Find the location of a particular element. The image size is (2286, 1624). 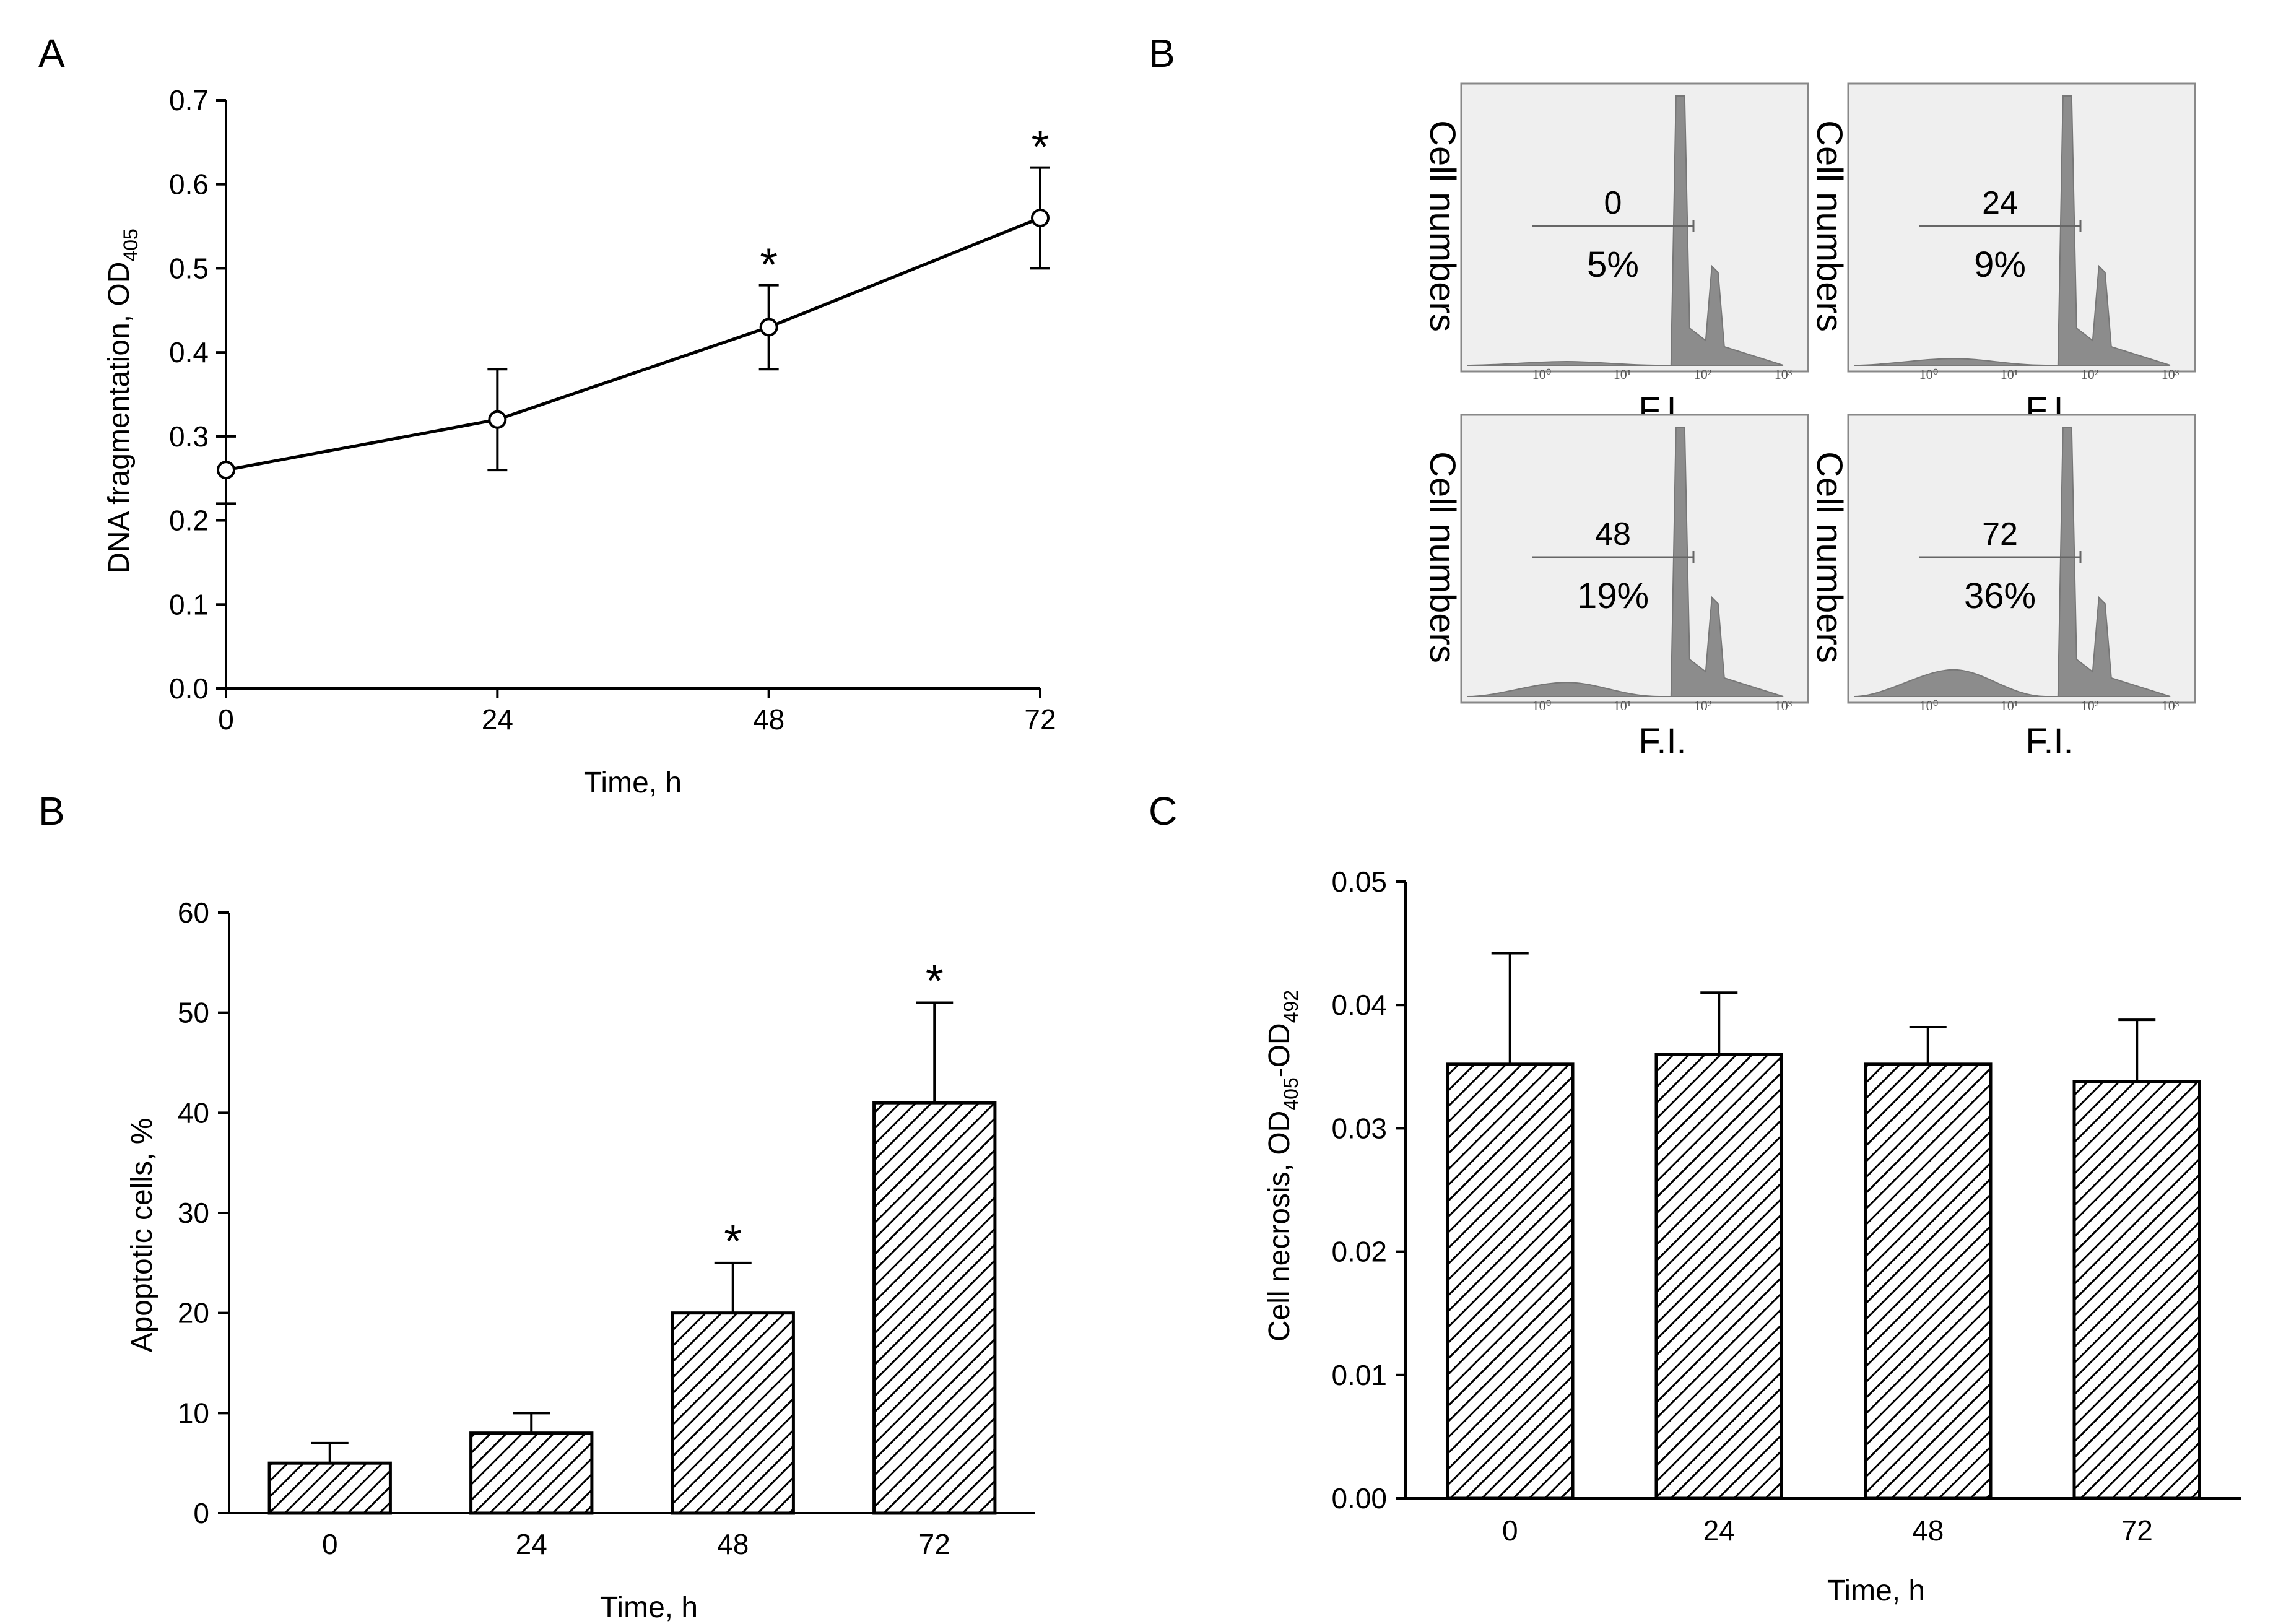

chart-b-y-label: Apoptotic cells, % is located at coordinates (142, 1235).